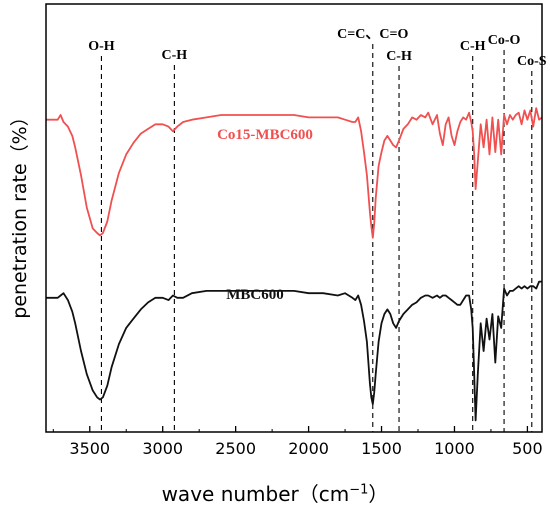 The image size is (550, 521). Describe the element at coordinates (230, 494) in the screenshot. I see `x-axis-label-text: wave number` at that location.